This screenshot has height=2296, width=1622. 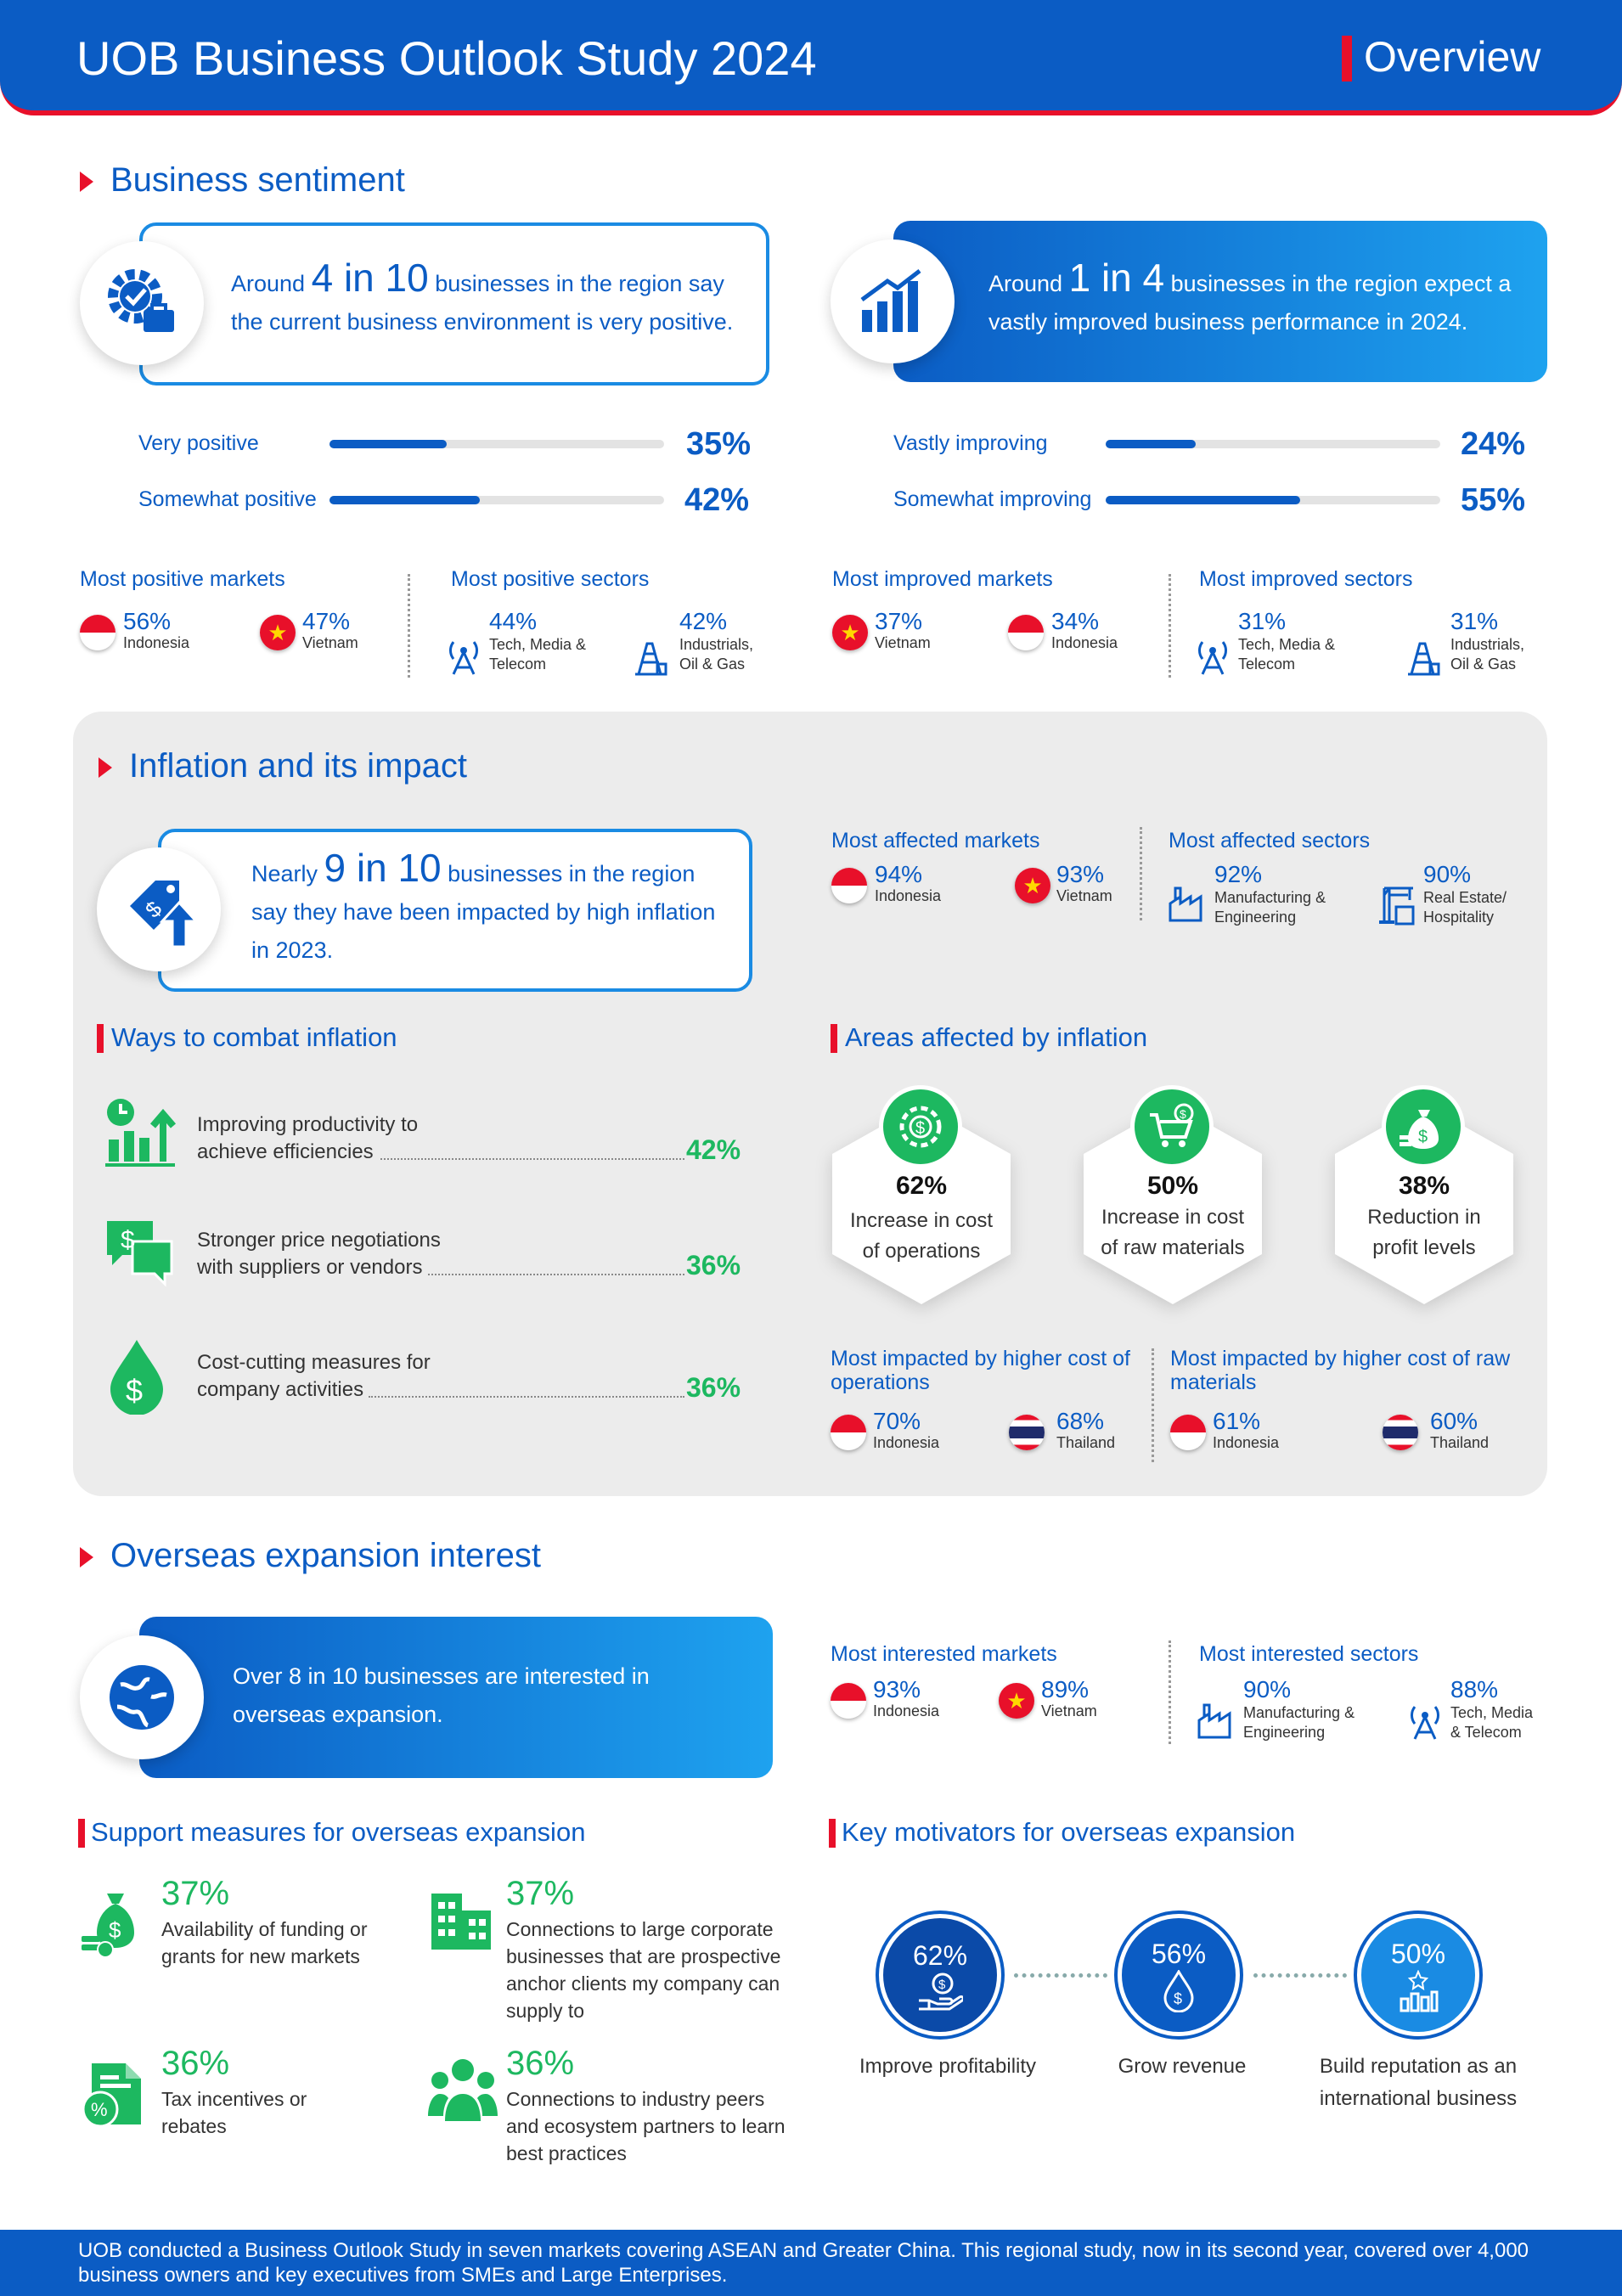 What do you see at coordinates (1300, 1976) in the screenshot?
I see `connector-dots` at bounding box center [1300, 1976].